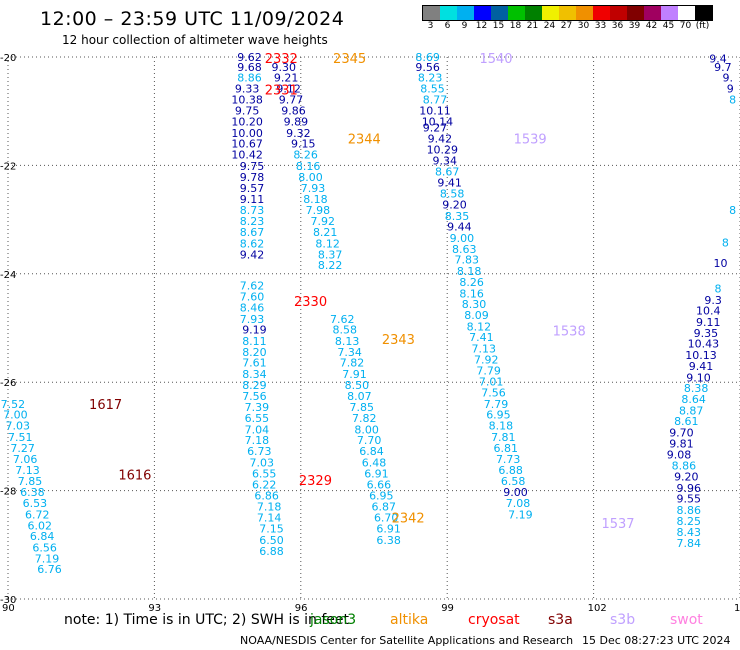  I want to click on wave-height-value: 8.62, so click(252, 243).